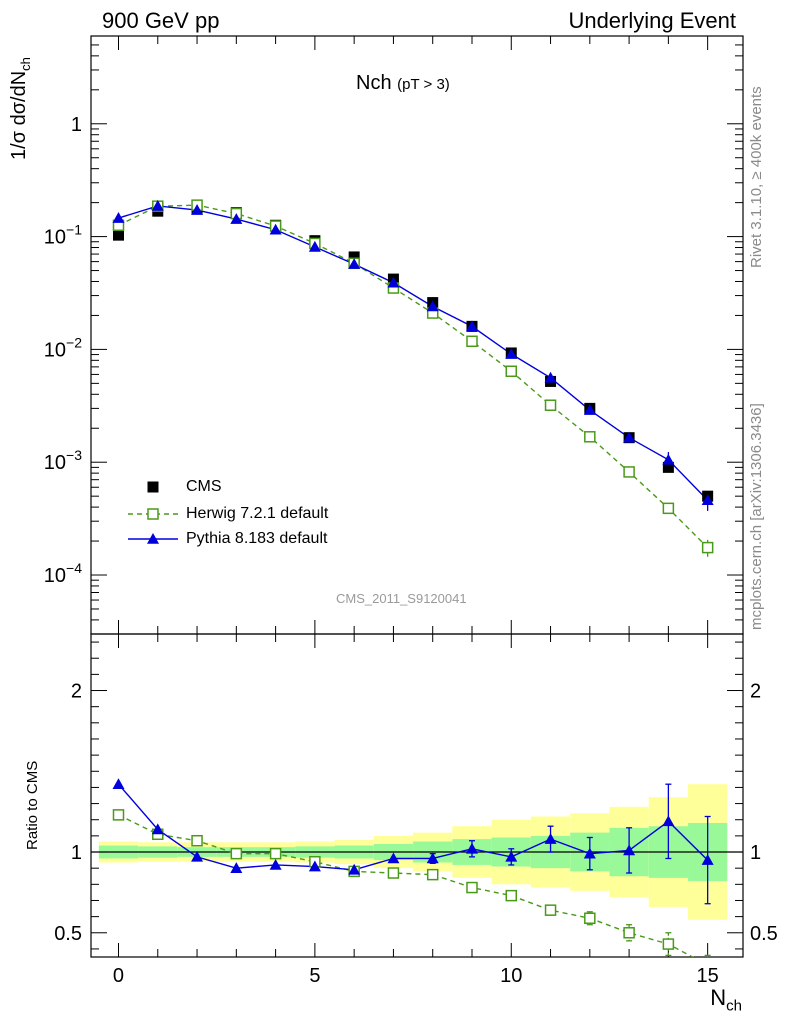 The height and width of the screenshot is (1024, 786). I want to click on y-tick-label: 1, so click(76, 125).